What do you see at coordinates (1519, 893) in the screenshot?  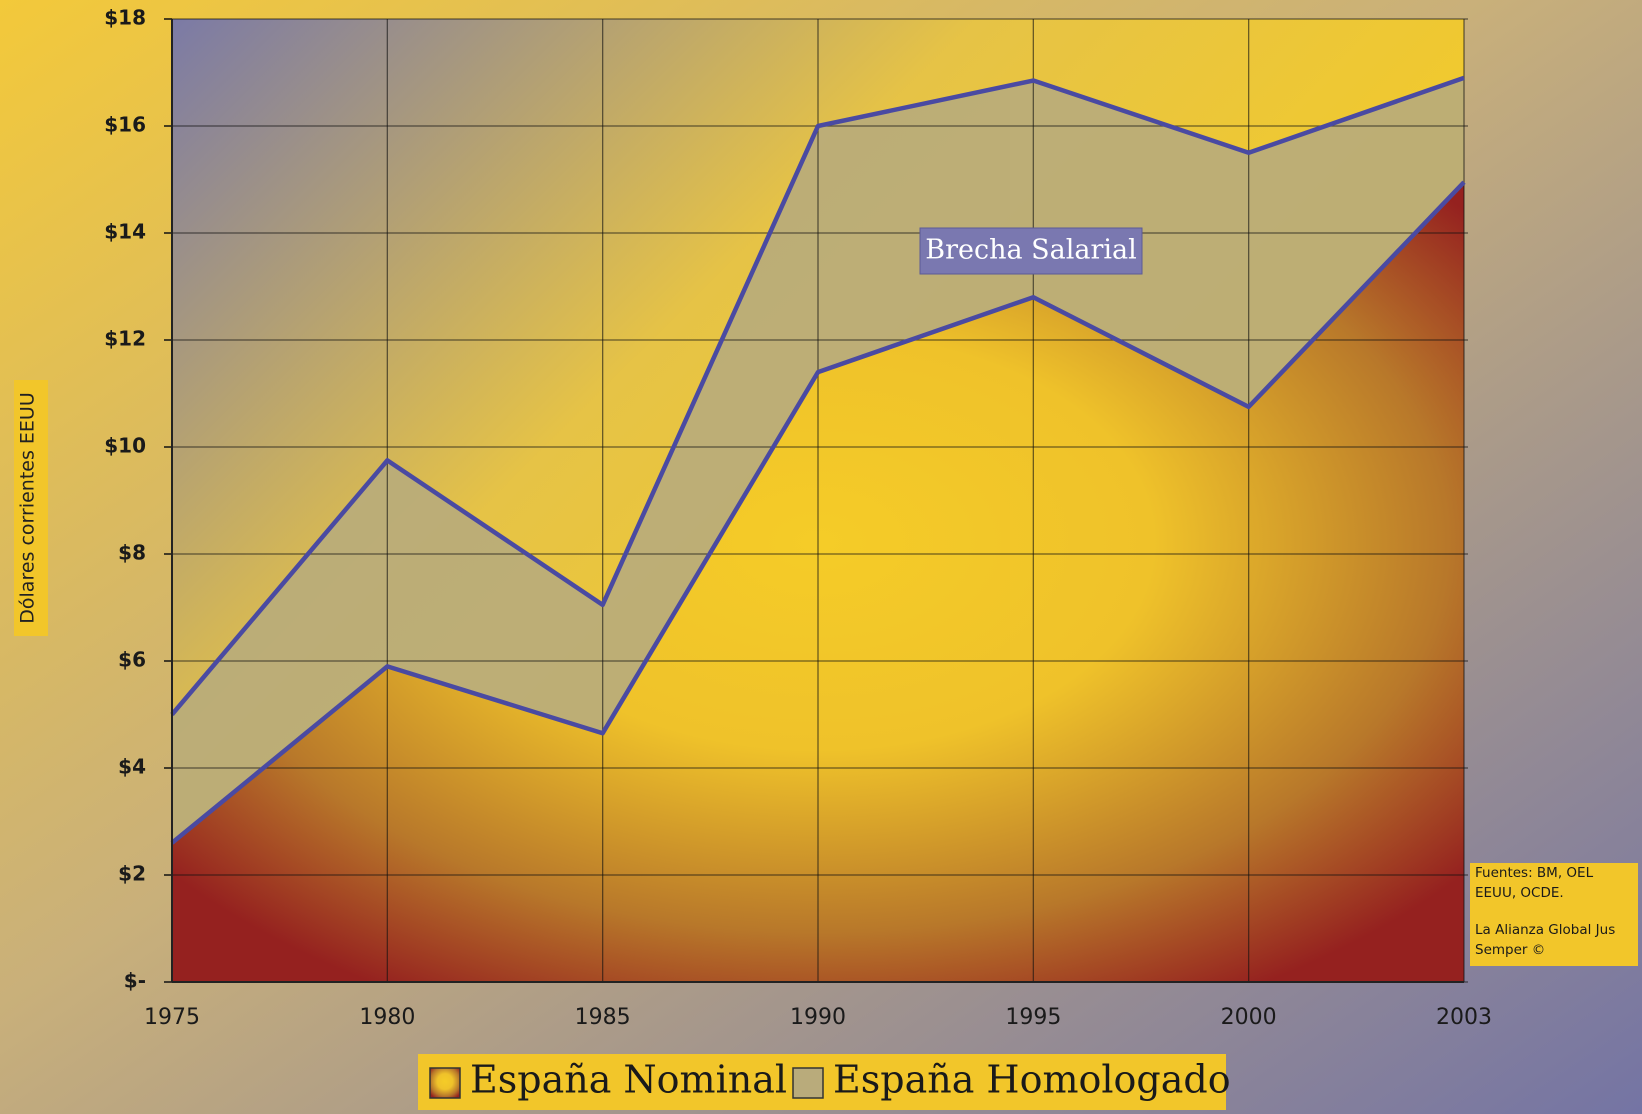 I see `source-text: EEUU, OCDE.` at bounding box center [1519, 893].